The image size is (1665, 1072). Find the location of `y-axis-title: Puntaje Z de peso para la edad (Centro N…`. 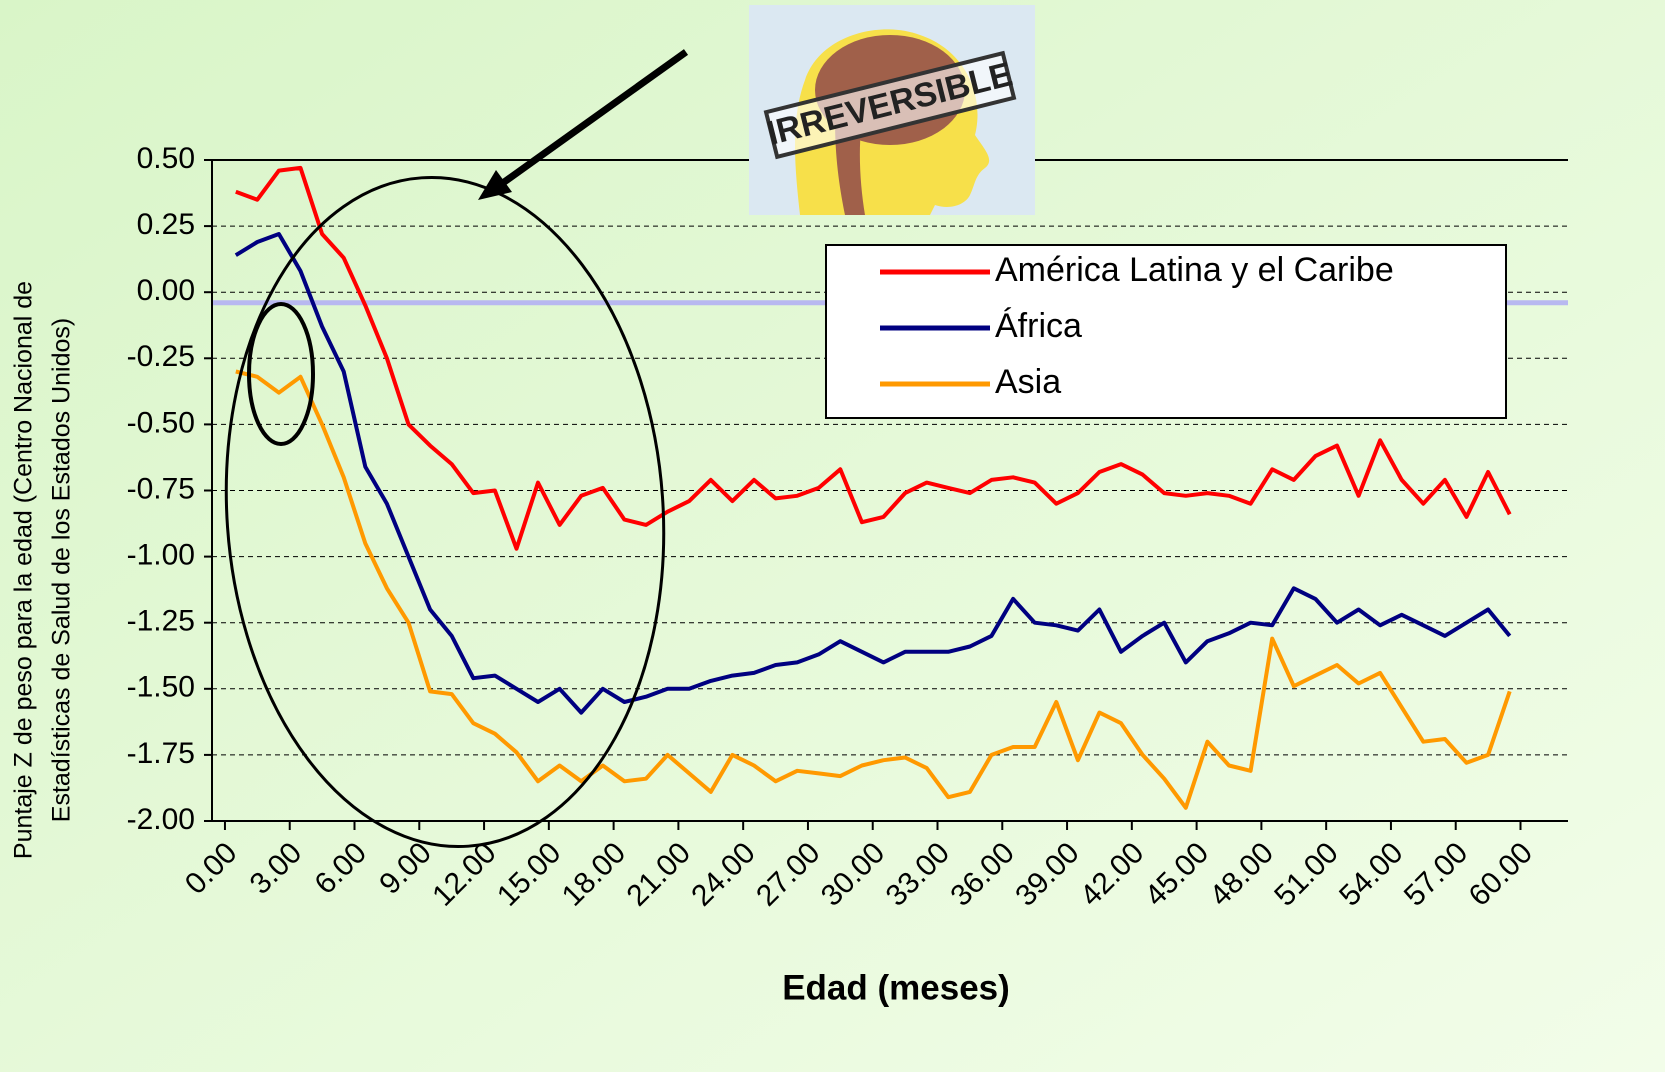

y-axis-title: Puntaje Z de peso para la edad (Centro N… is located at coordinates (24, 570).